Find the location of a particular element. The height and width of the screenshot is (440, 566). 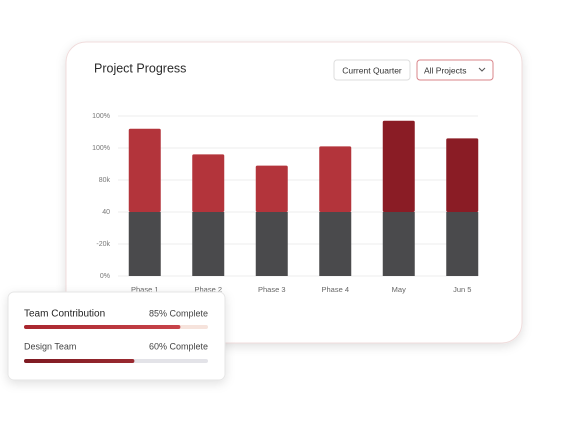

progress-label: 60% Complete is located at coordinates (178, 346).